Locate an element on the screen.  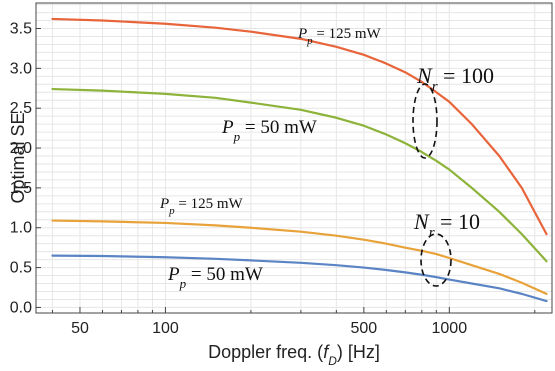
y-tick-label: 0.0 is located at coordinates (21, 307).